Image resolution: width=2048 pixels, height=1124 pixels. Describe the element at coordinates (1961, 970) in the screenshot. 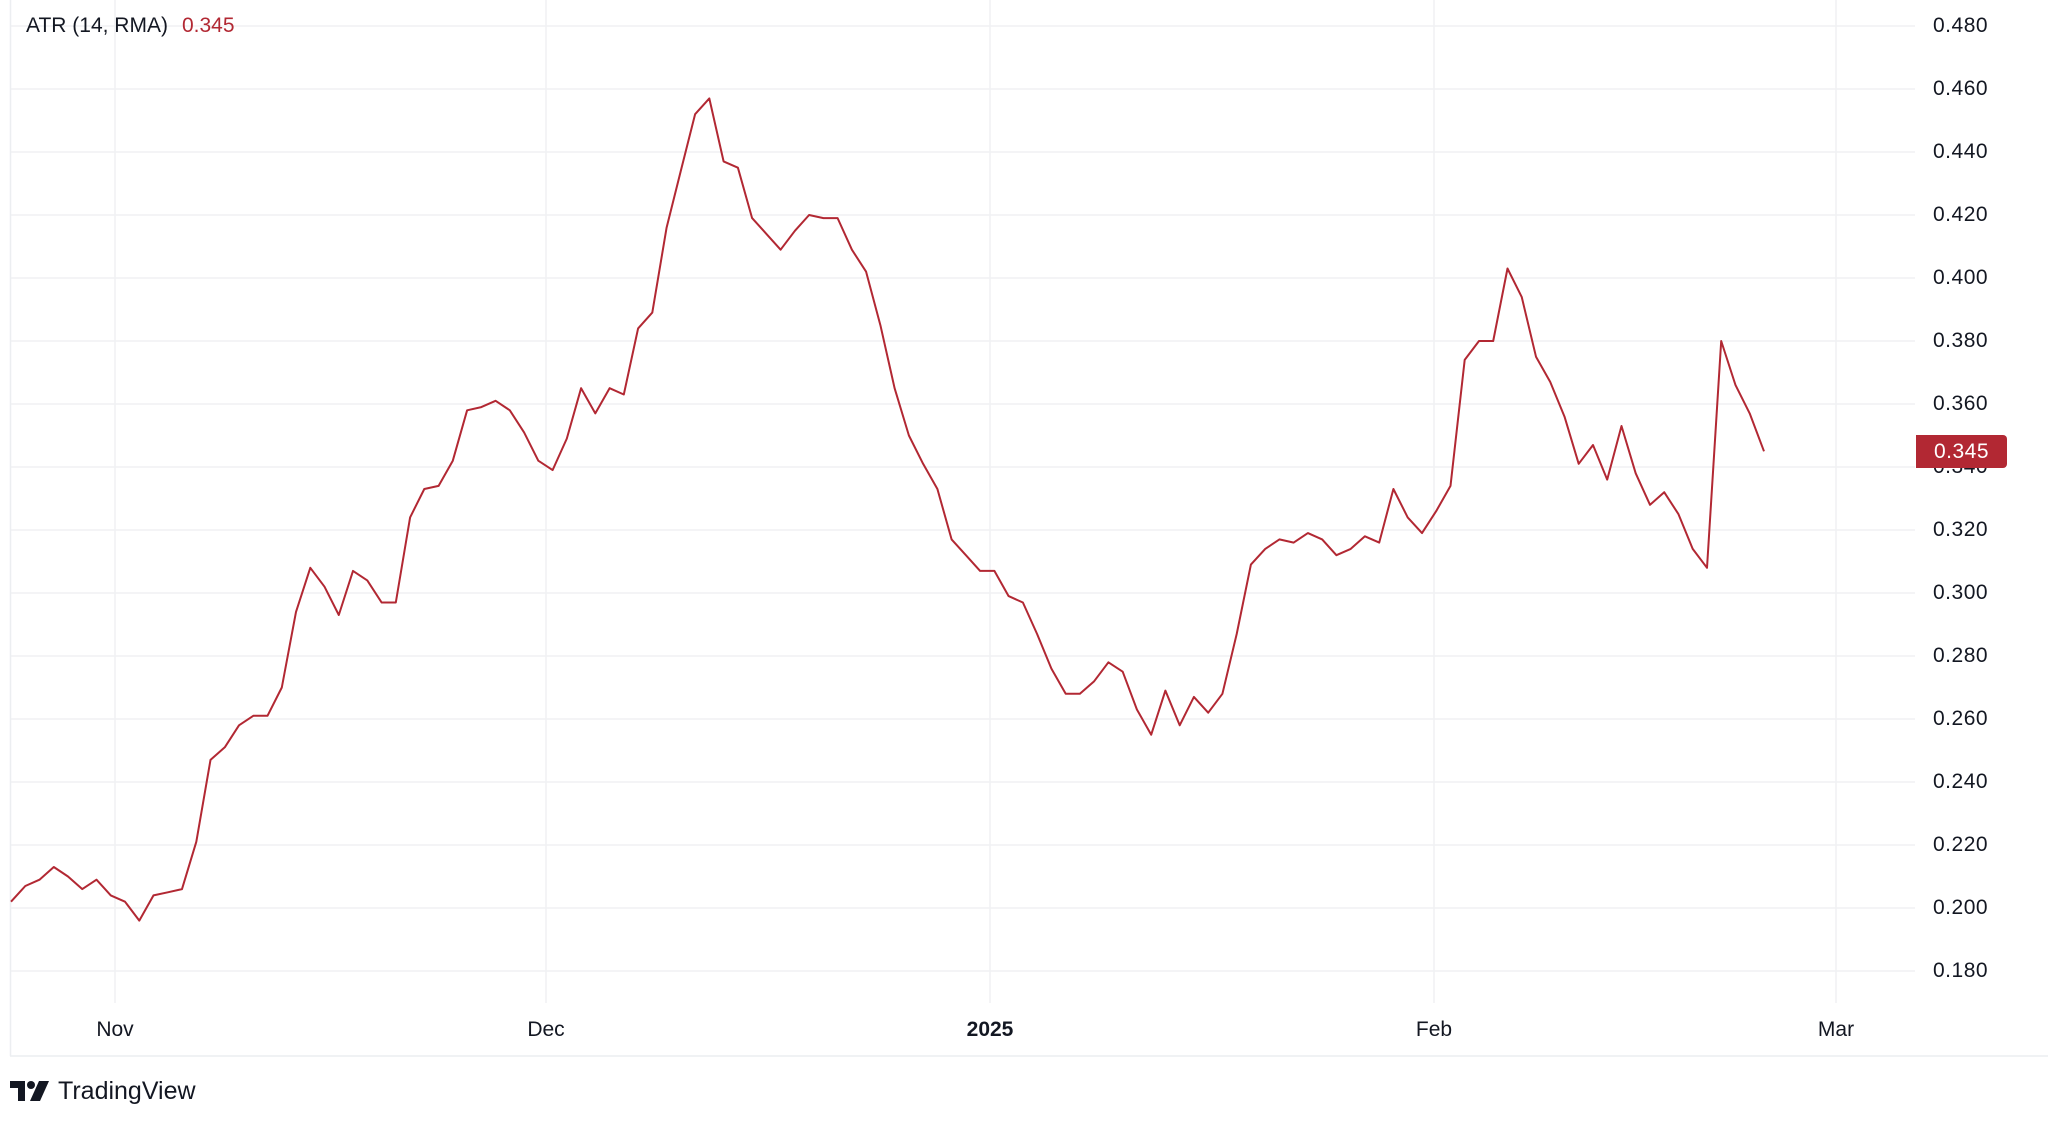

I see `price-axis-label: 0.180` at that location.